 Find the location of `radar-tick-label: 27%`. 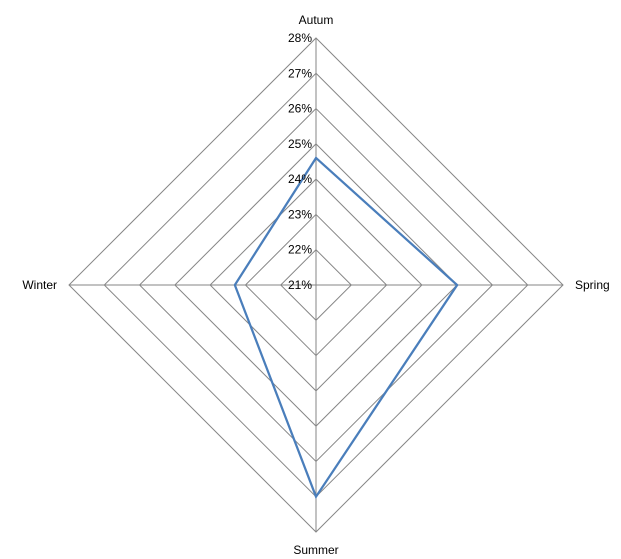

radar-tick-label: 27% is located at coordinates (300, 73).